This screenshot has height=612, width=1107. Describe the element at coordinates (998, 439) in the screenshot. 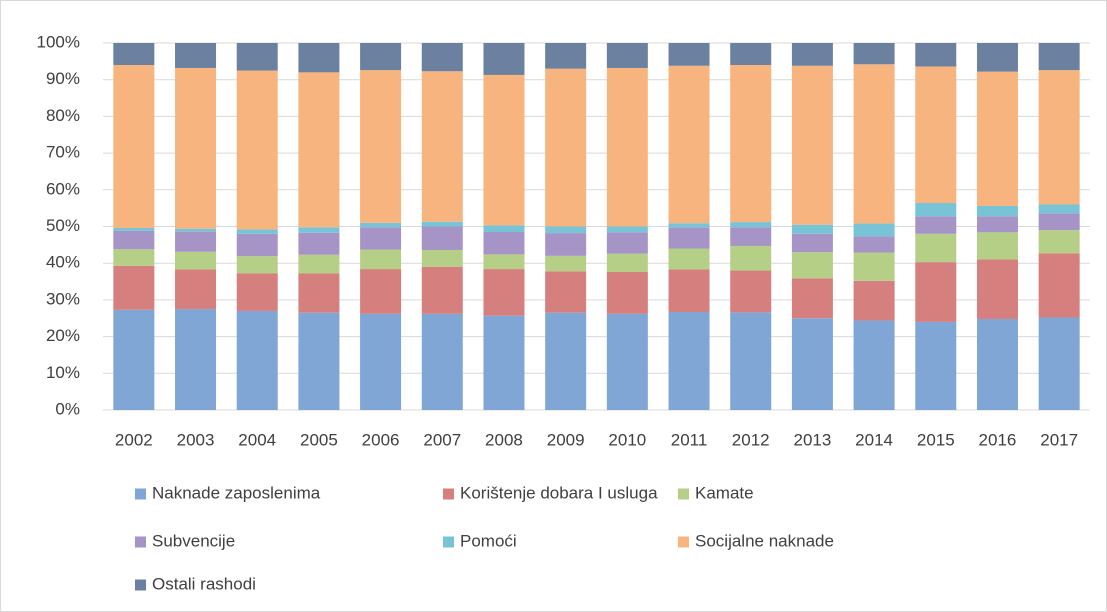

I see `x-tick-label: 2016` at that location.